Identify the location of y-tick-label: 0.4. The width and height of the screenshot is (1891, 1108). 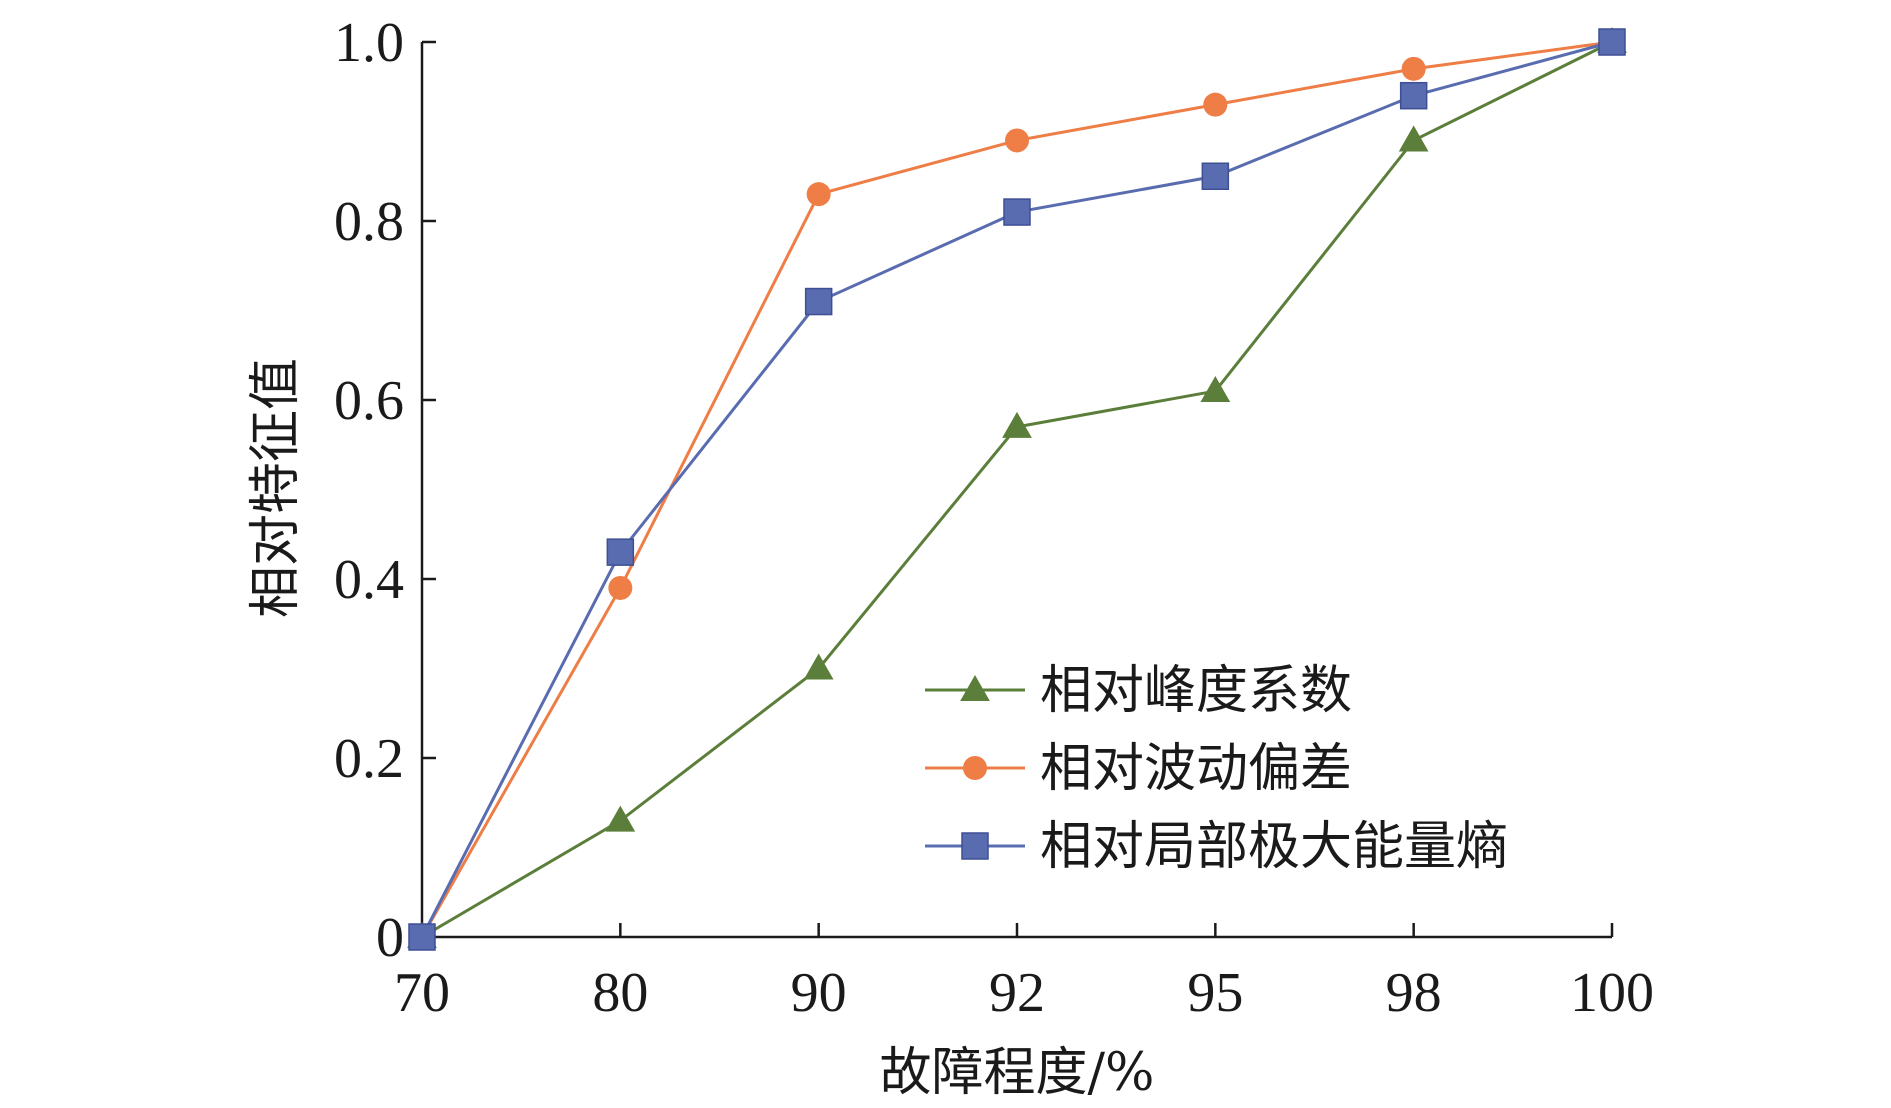
(369, 580).